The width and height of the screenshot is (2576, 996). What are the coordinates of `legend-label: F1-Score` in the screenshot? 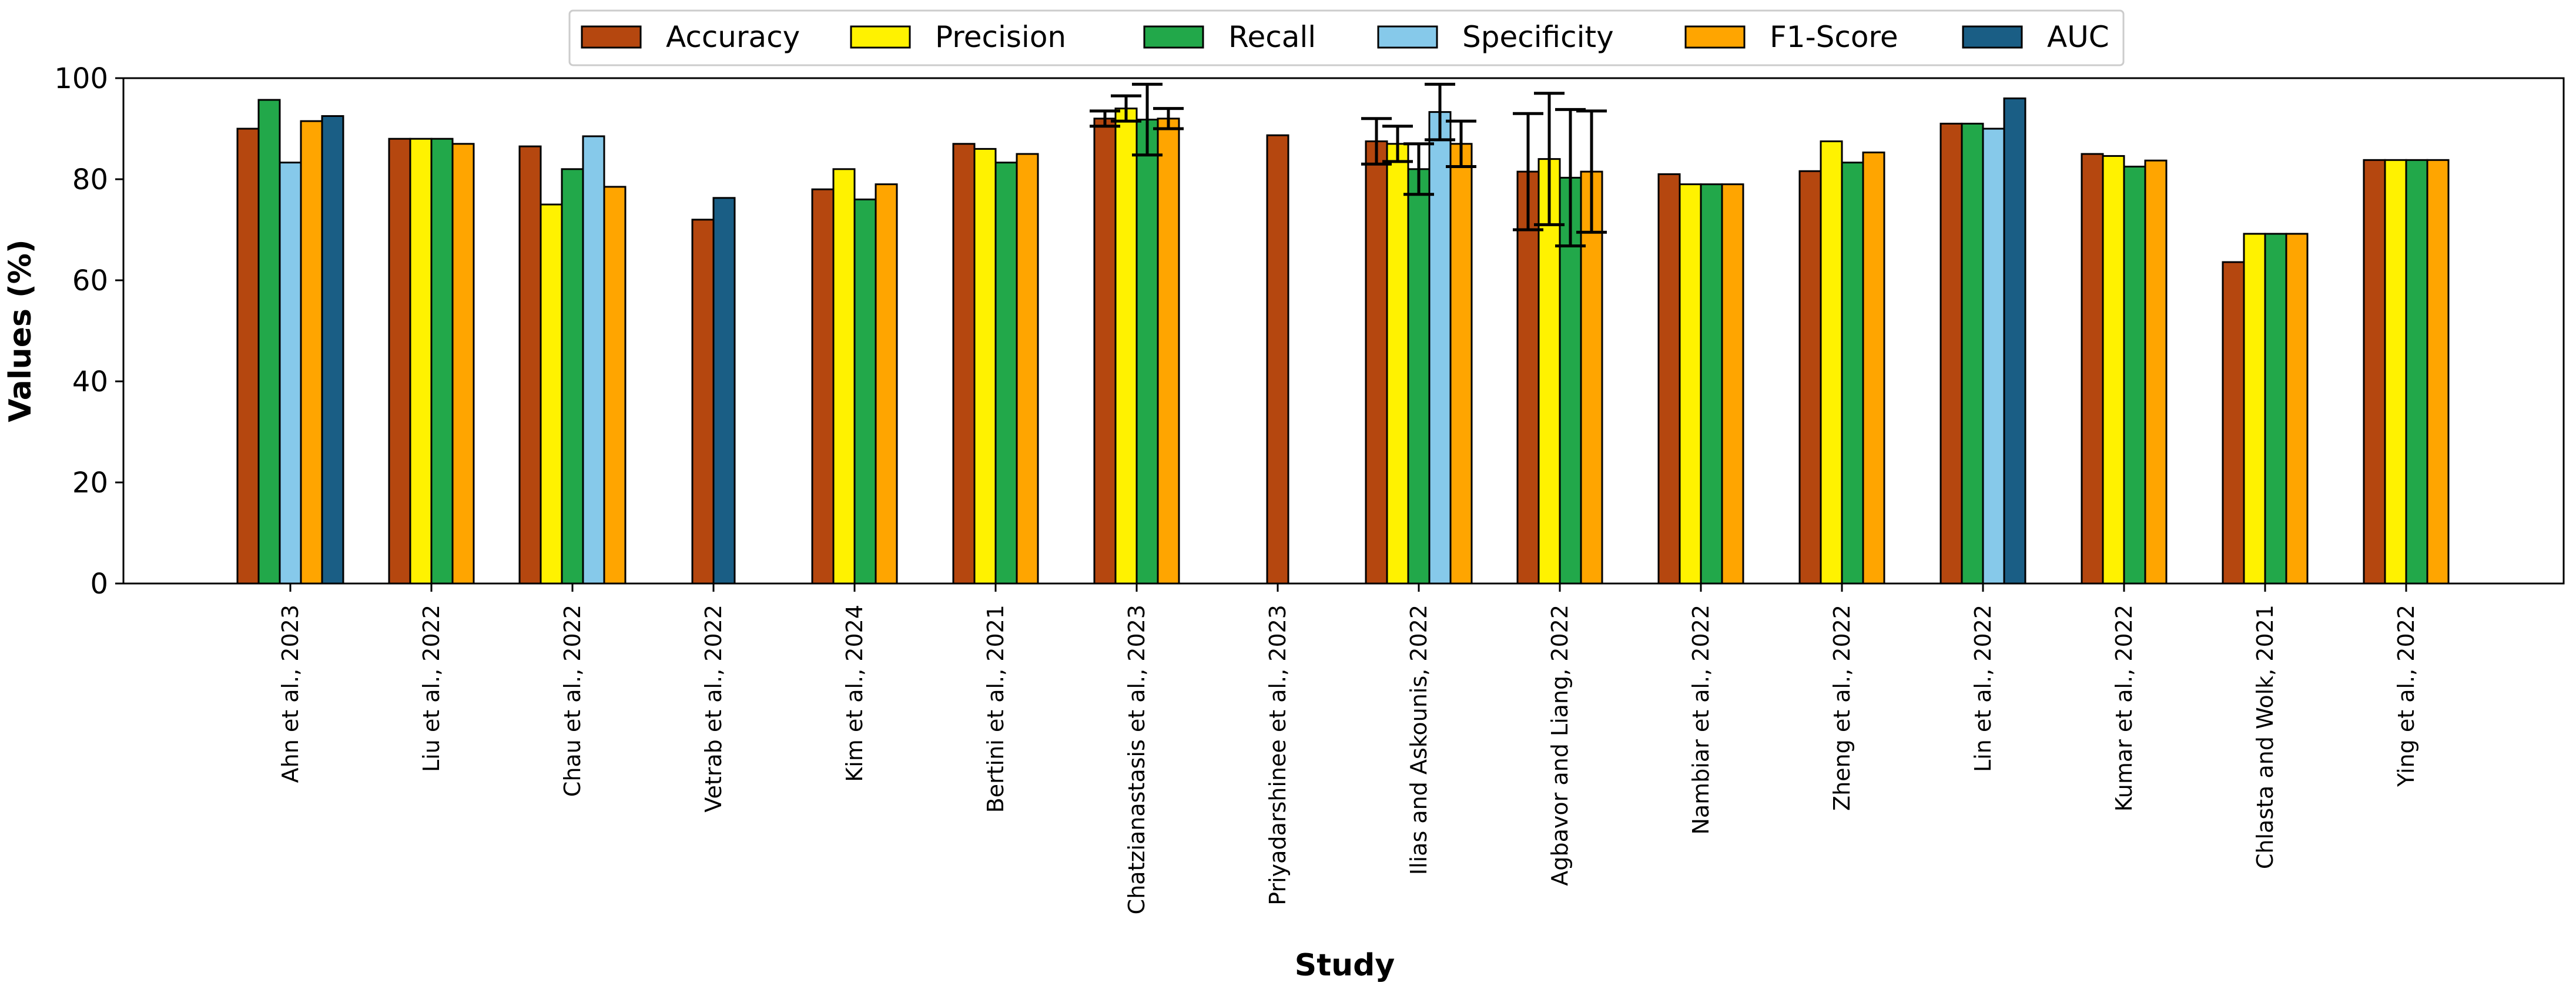 It's located at (1834, 37).